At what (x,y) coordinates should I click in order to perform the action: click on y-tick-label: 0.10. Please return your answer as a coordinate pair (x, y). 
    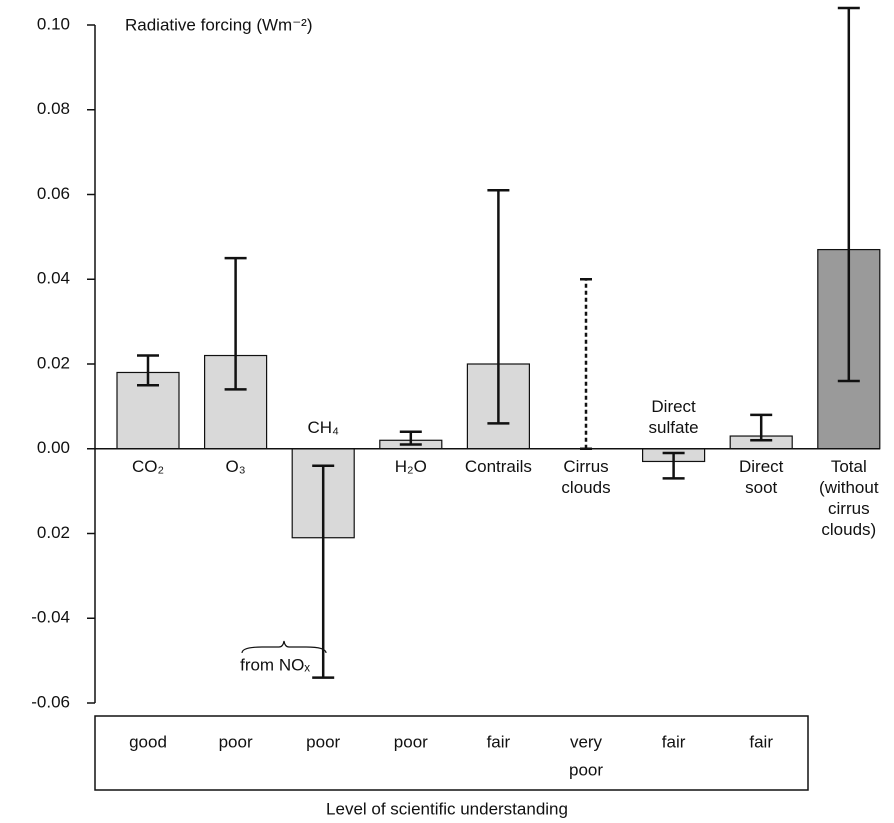
    Looking at the image, I should click on (53, 23).